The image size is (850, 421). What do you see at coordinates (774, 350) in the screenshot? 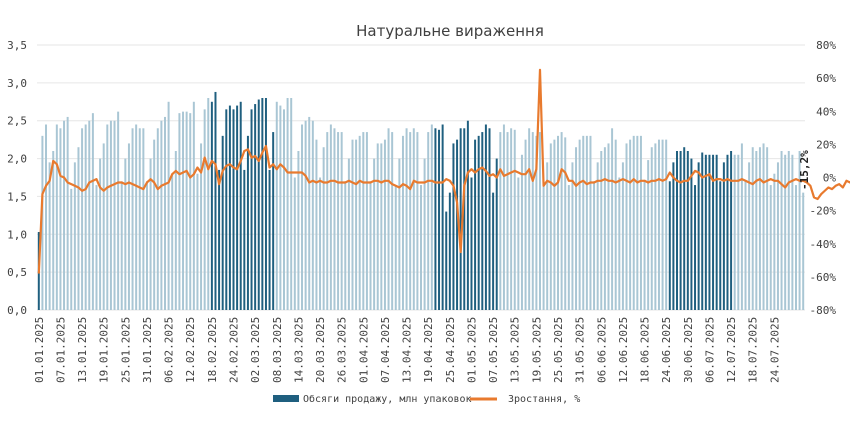
I see `x-tick-label: 24.07.2025` at bounding box center [774, 350].